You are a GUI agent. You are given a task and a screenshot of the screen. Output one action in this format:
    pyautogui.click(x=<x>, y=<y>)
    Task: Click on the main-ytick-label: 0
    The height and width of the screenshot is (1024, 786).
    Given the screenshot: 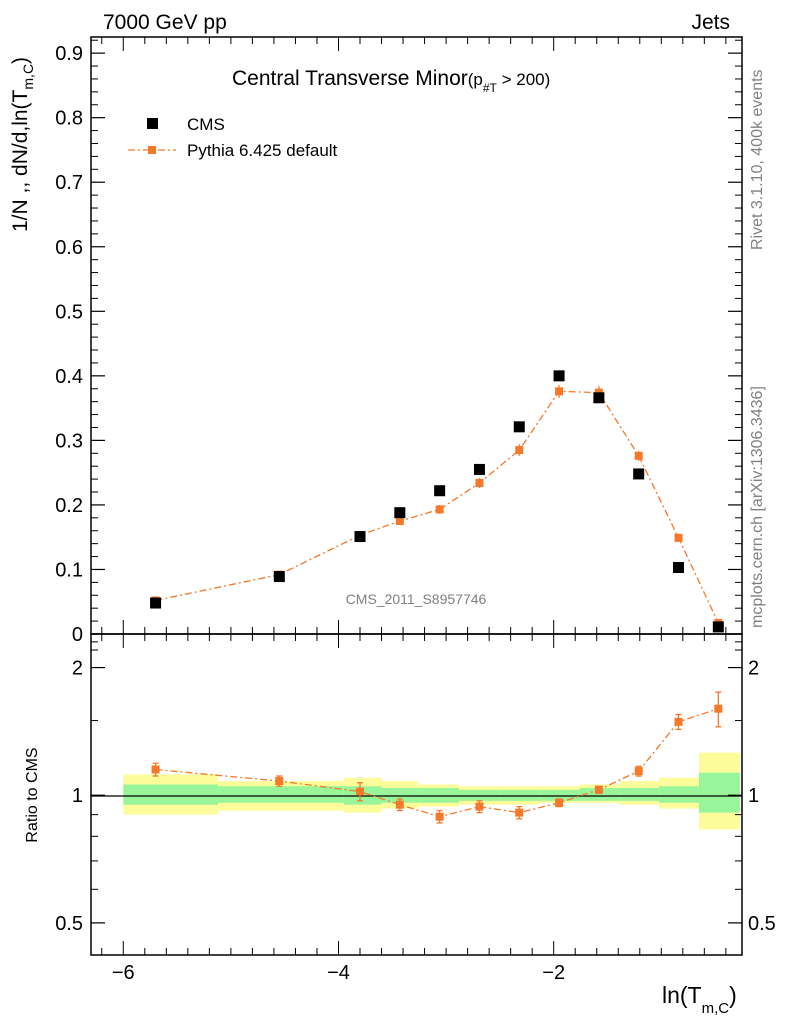 What is the action you would take?
    pyautogui.click(x=77, y=635)
    